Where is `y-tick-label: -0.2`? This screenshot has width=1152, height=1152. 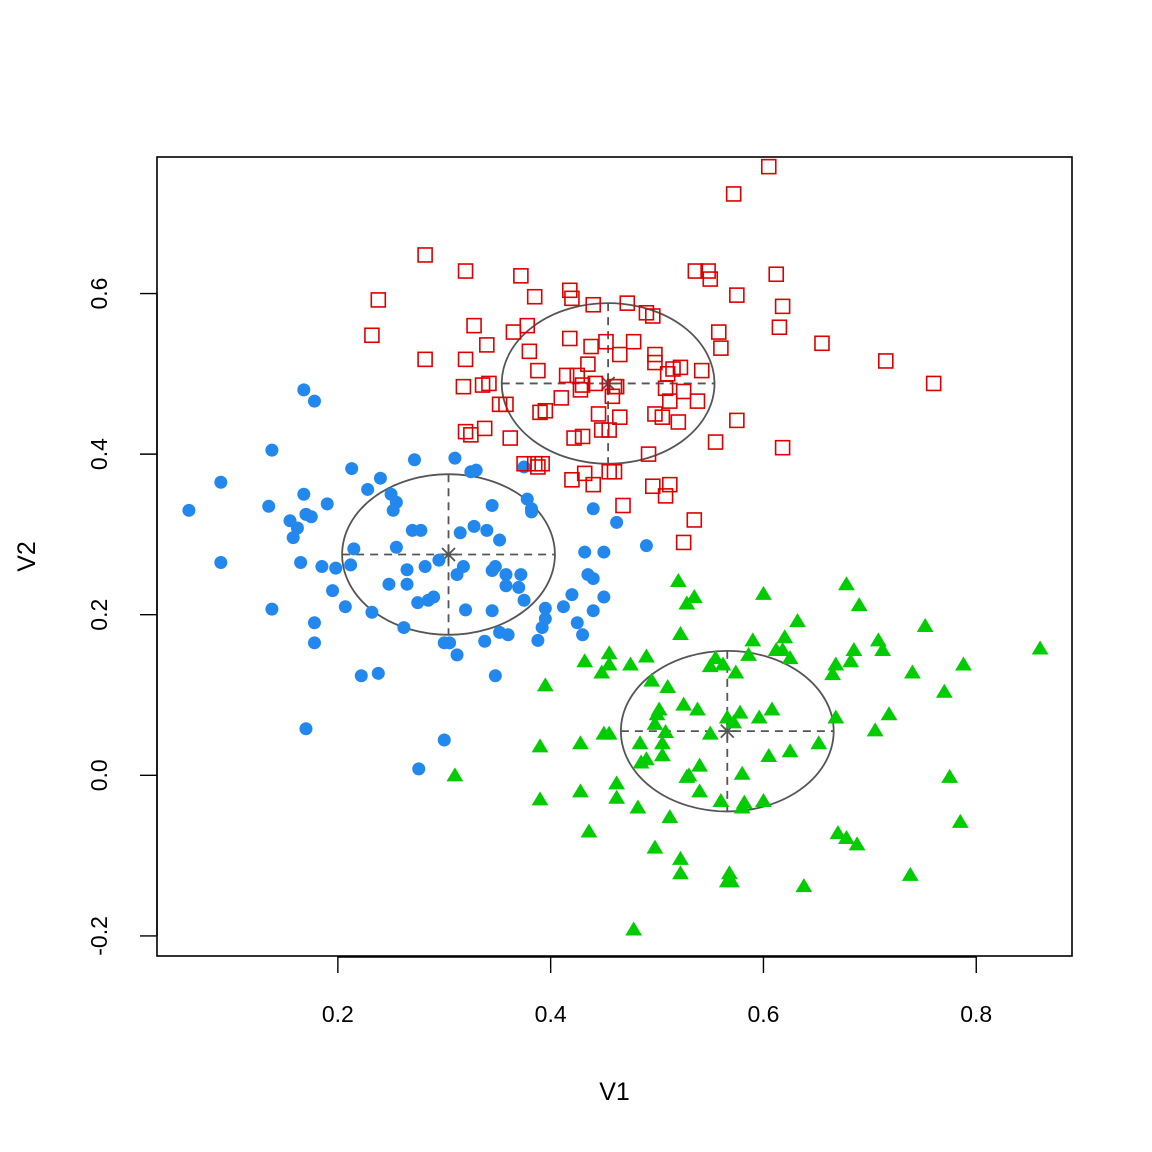 y-tick-label: -0.2 is located at coordinates (99, 936).